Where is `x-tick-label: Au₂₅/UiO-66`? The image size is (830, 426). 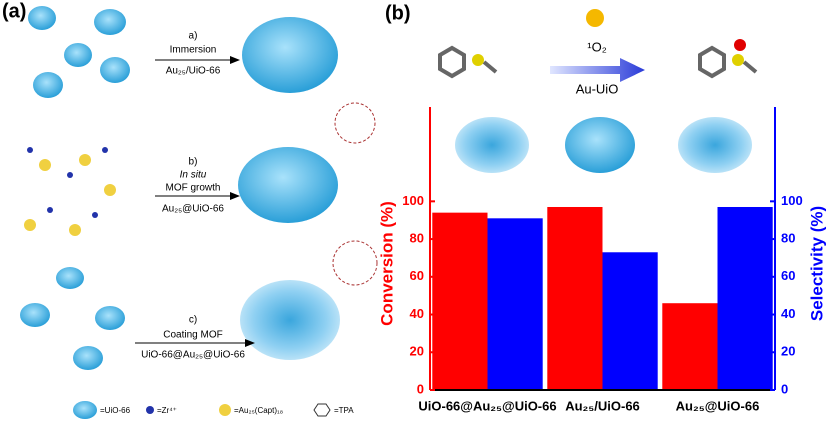
x-tick-label: Au₂₅/UiO-66 is located at coordinates (602, 405).